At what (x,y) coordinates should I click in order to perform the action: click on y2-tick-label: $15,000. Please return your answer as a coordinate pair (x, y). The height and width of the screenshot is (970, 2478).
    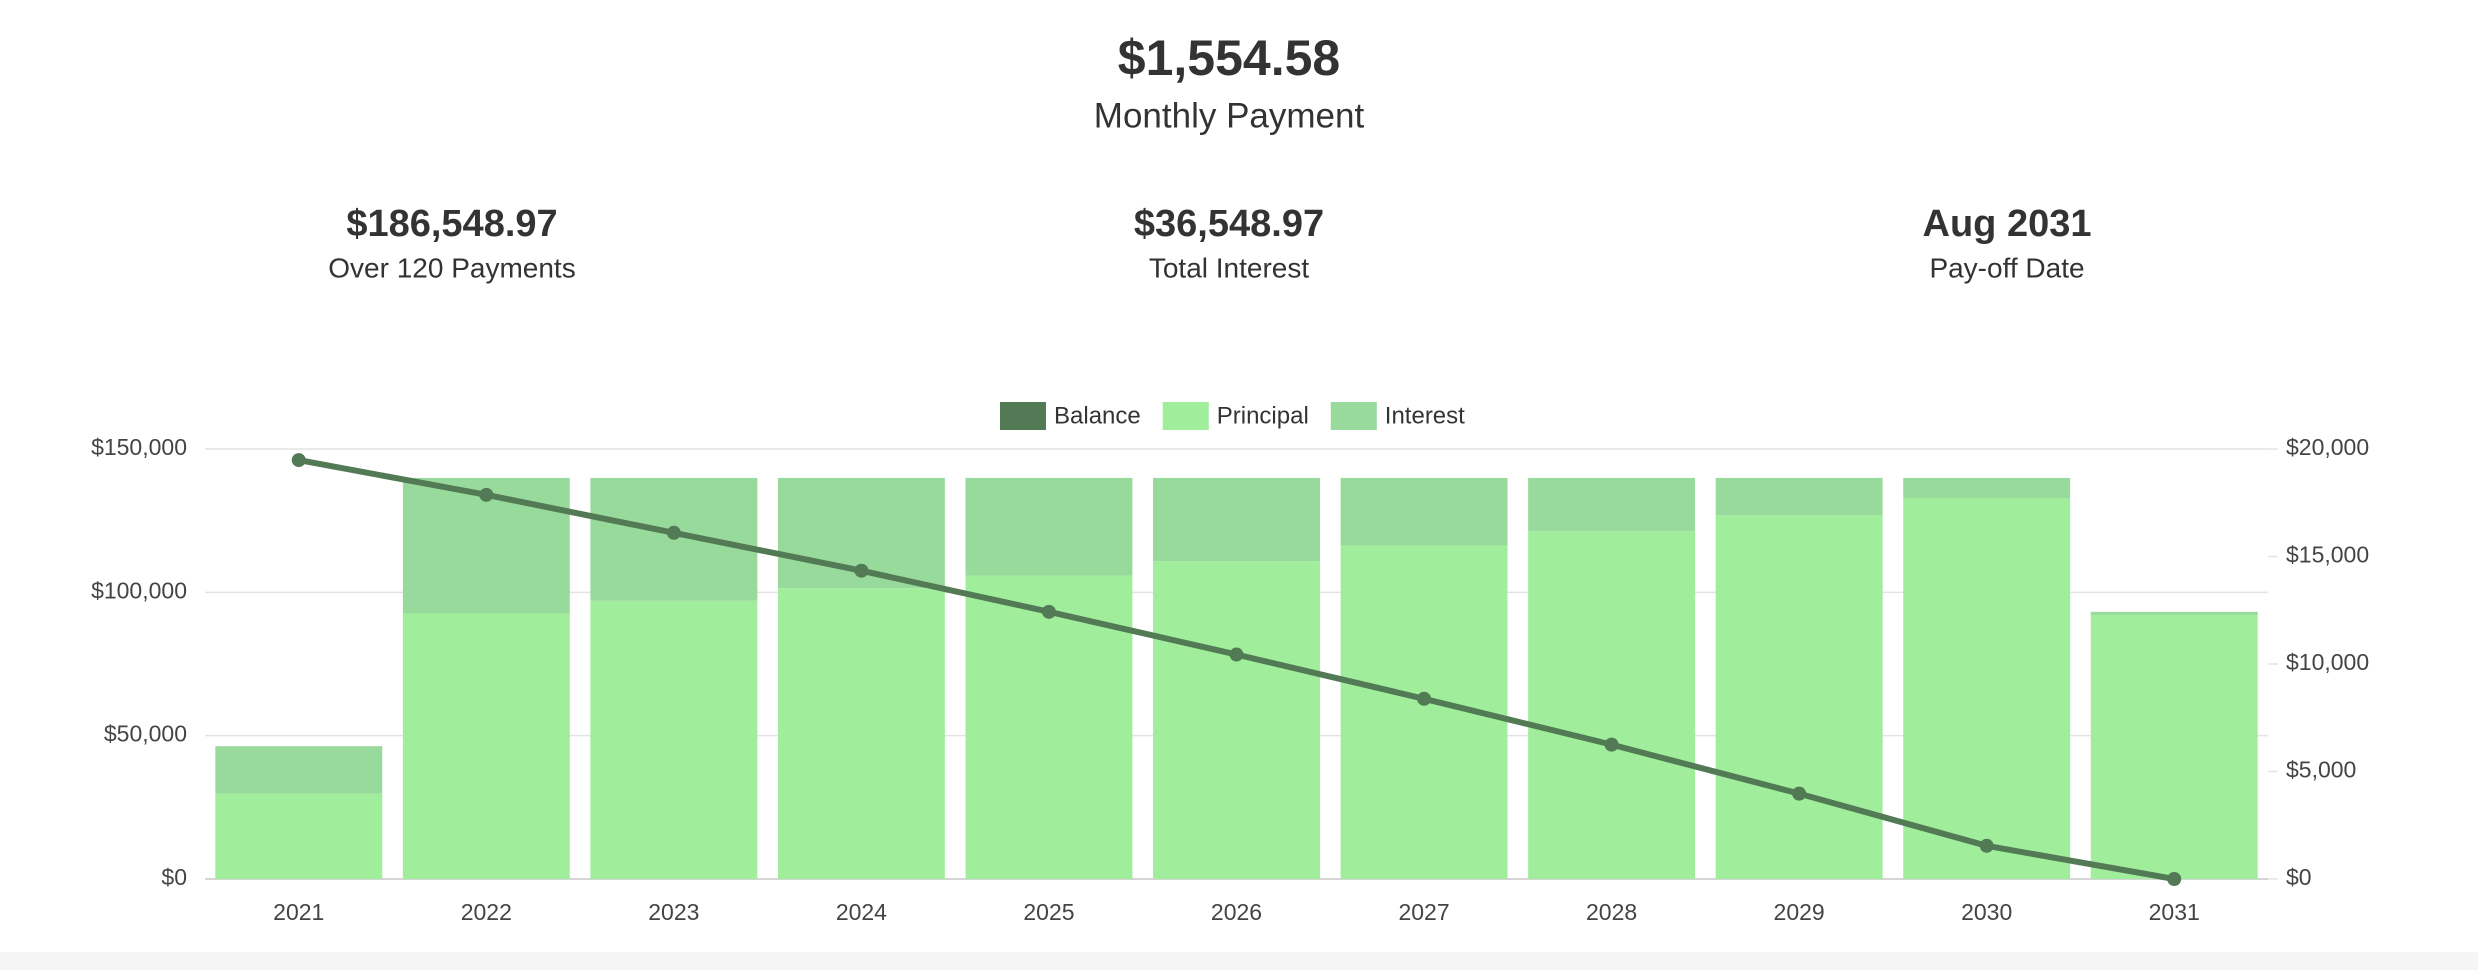
    Looking at the image, I should click on (2327, 555).